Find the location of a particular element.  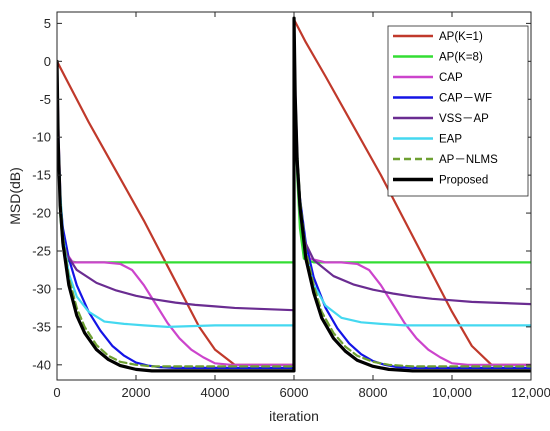

y-tick-label: -20 is located at coordinates (41, 213).